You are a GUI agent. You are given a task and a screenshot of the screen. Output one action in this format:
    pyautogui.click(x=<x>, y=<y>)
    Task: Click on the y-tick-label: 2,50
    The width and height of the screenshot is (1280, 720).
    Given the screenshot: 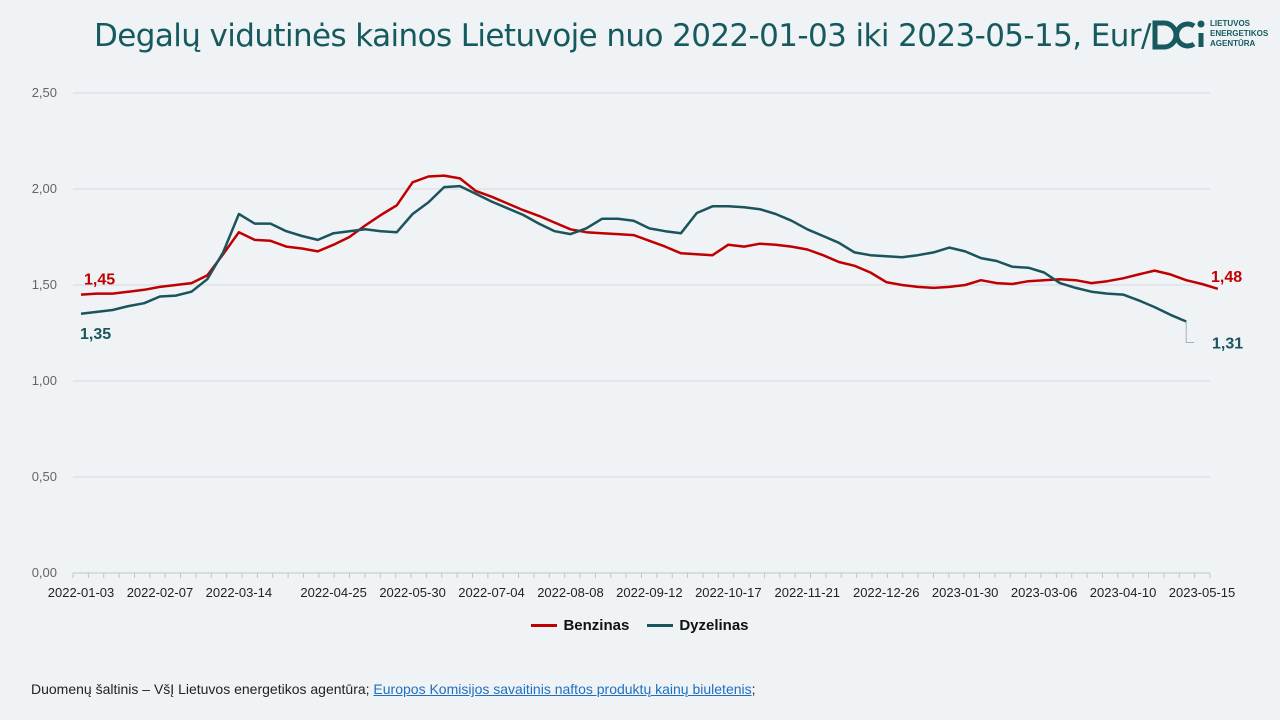 What is the action you would take?
    pyautogui.click(x=44, y=92)
    